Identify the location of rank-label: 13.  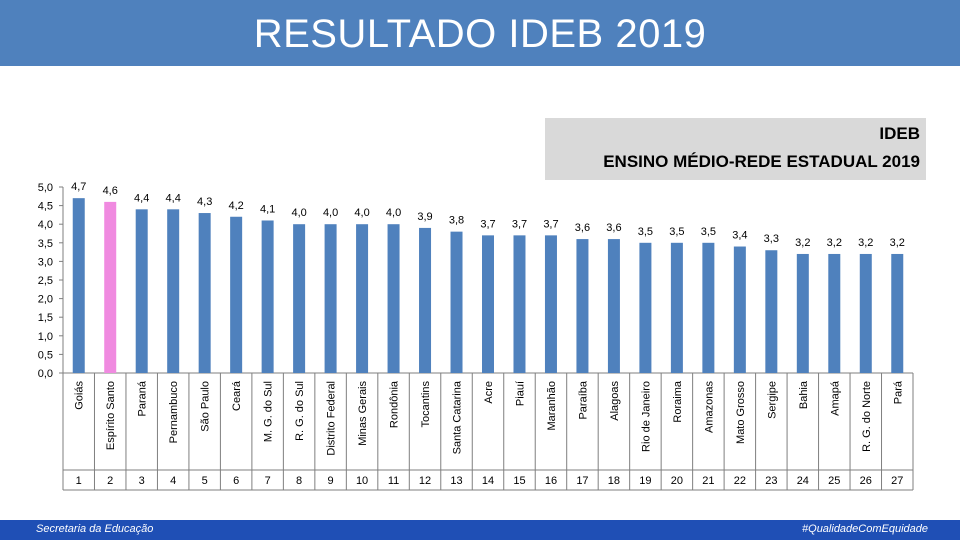
(456, 481).